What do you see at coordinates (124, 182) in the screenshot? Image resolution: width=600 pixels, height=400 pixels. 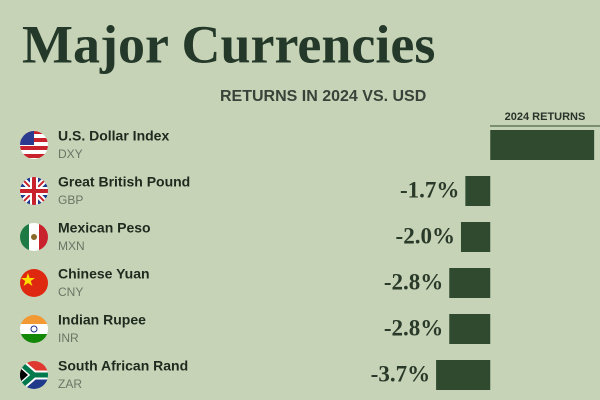 I see `category-name: Great British Pound` at bounding box center [124, 182].